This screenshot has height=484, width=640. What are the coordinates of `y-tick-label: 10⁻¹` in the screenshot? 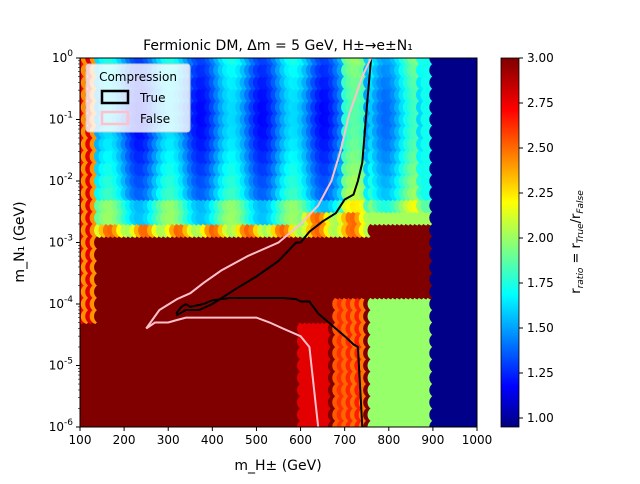 It's located at (61, 119).